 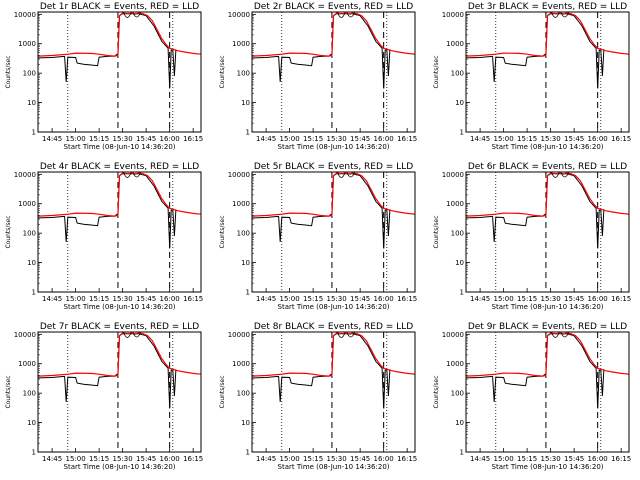 What do you see at coordinates (547, 327) in the screenshot?
I see `panel-title: Det 9r BLACK = Events, RED = LLD` at bounding box center [547, 327].